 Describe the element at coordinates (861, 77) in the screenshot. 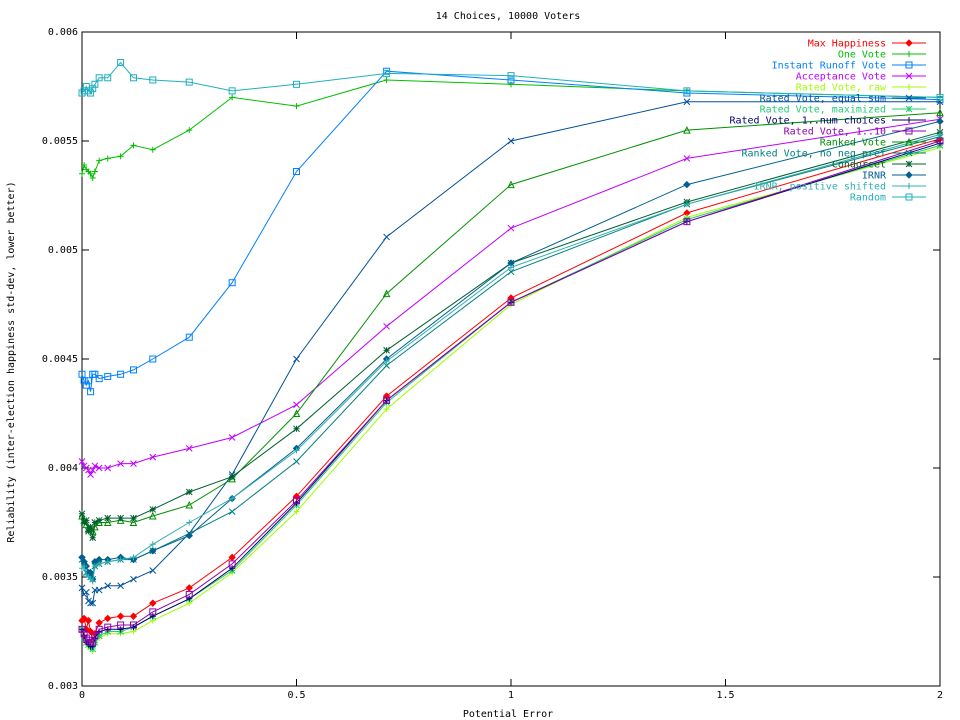

I see `legend-entry: Acceptance Vote` at that location.